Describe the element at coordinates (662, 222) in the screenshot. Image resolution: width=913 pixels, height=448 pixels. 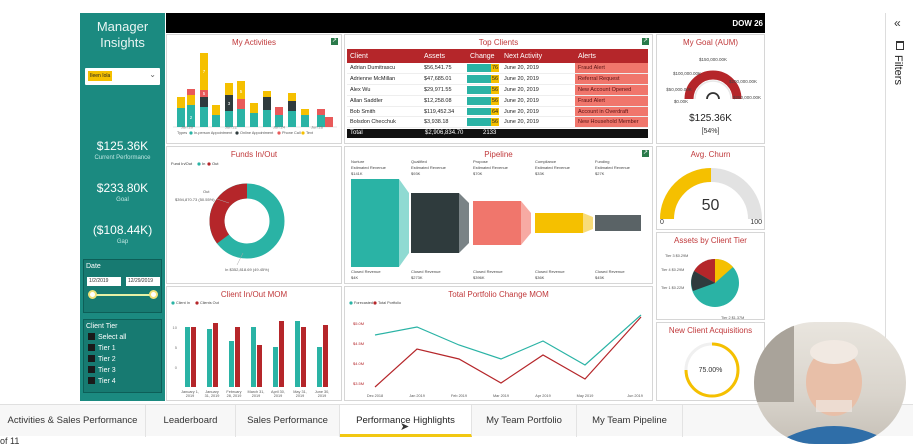
I see `churn-min: 0` at that location.